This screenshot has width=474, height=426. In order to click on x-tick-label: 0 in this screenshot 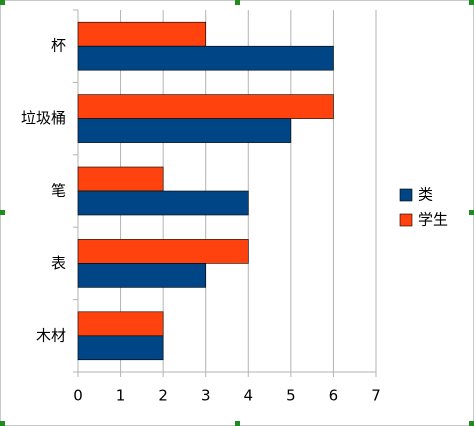, I will do `click(78, 396)`.